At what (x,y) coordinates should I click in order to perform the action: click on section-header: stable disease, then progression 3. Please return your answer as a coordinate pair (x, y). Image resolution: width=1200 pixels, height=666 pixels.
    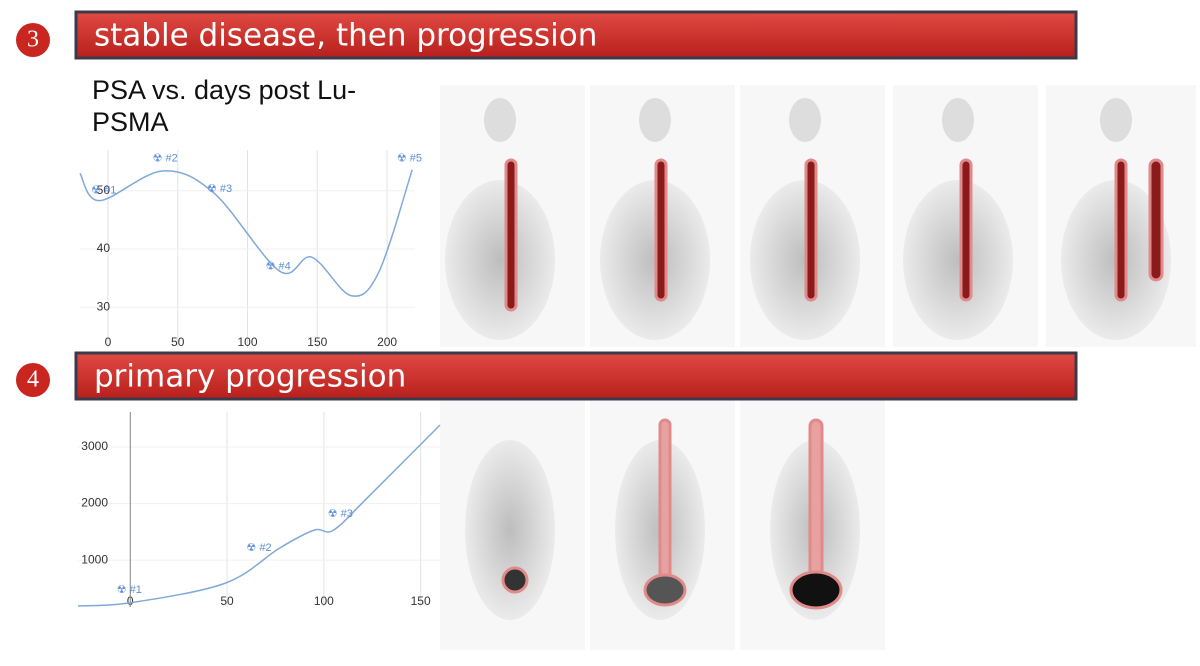
    Looking at the image, I should click on (547, 35).